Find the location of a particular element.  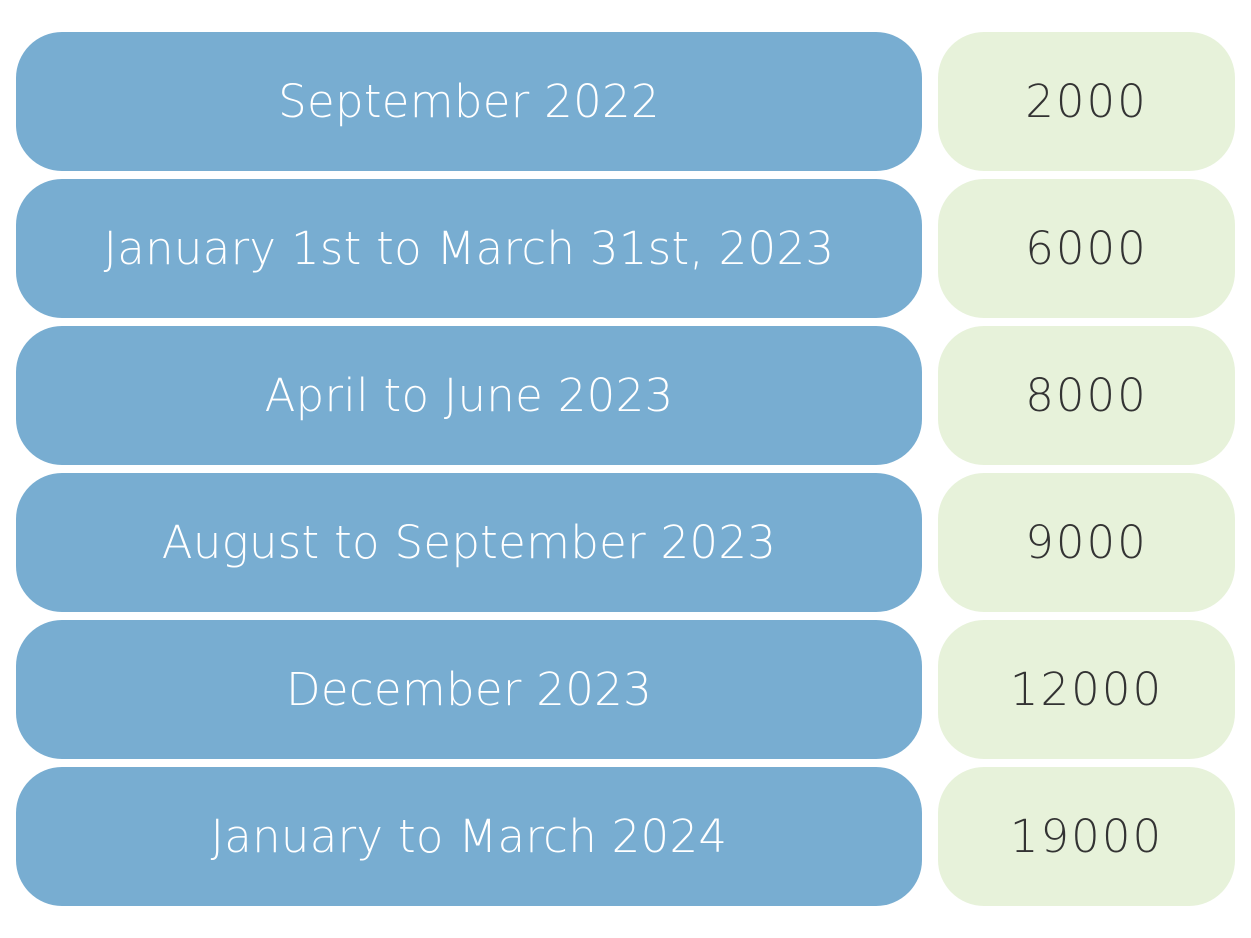

value-cell: 19000 is located at coordinates (1086, 836).